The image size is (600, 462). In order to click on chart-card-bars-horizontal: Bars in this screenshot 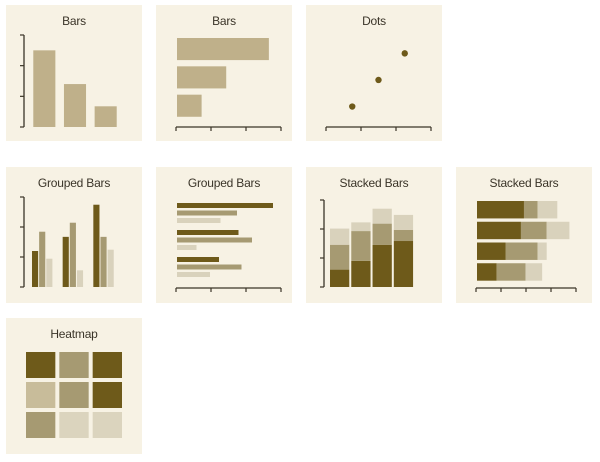, I will do `click(224, 73)`.